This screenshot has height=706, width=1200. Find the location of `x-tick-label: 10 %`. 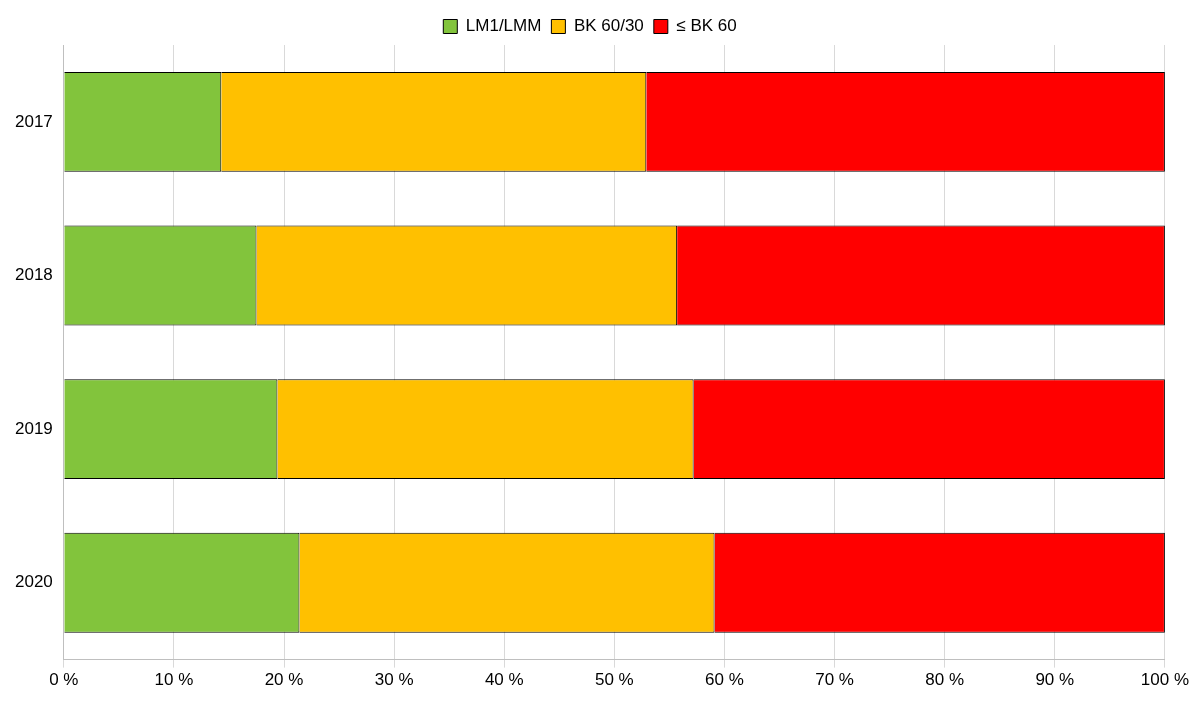

x-tick-label: 10 % is located at coordinates (174, 680).